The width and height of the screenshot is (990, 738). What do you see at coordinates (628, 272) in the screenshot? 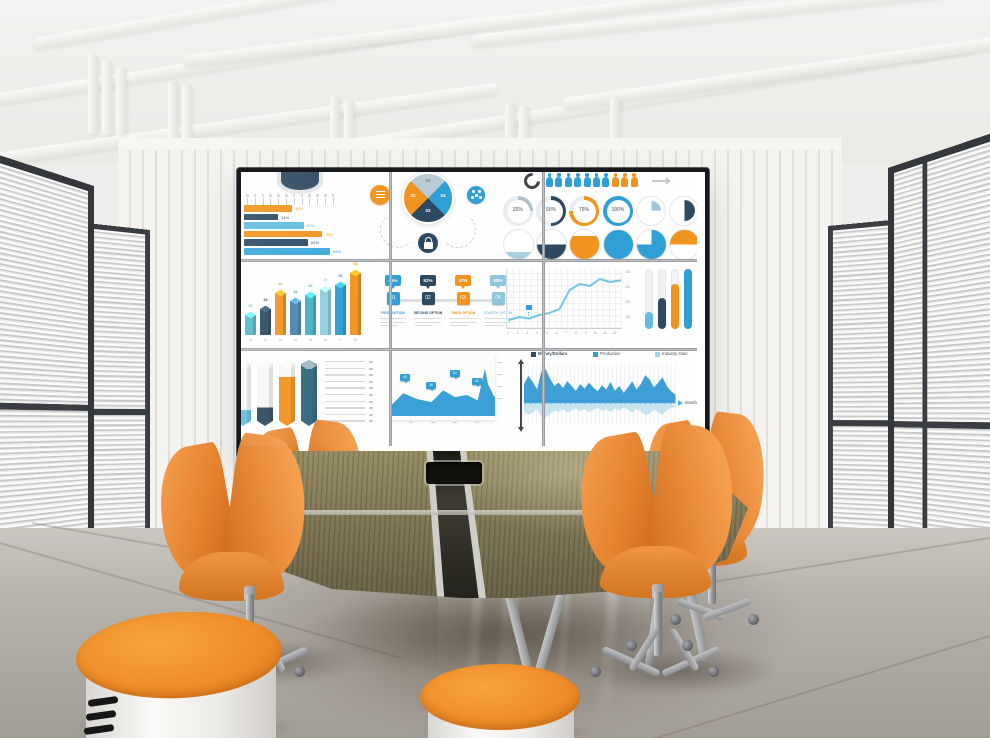
I see `y-tick: 400` at bounding box center [628, 272].